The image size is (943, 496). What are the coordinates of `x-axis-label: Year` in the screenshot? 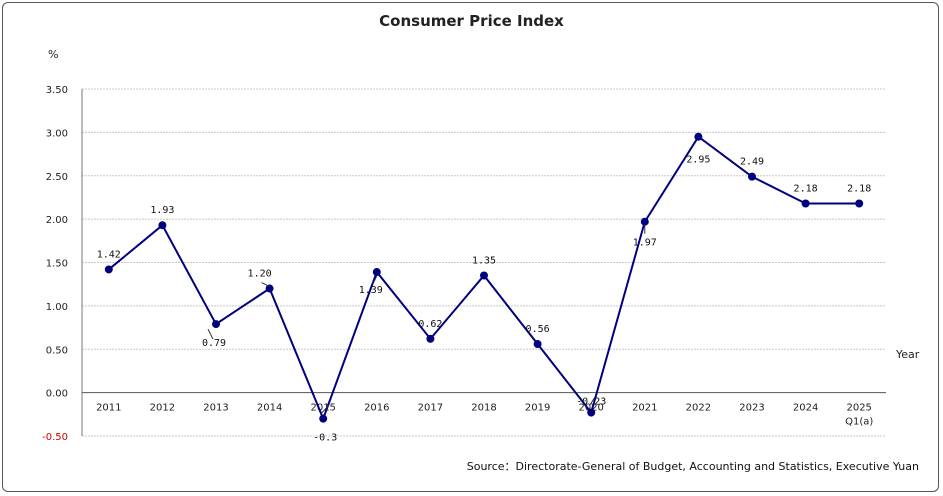 It's located at (908, 354).